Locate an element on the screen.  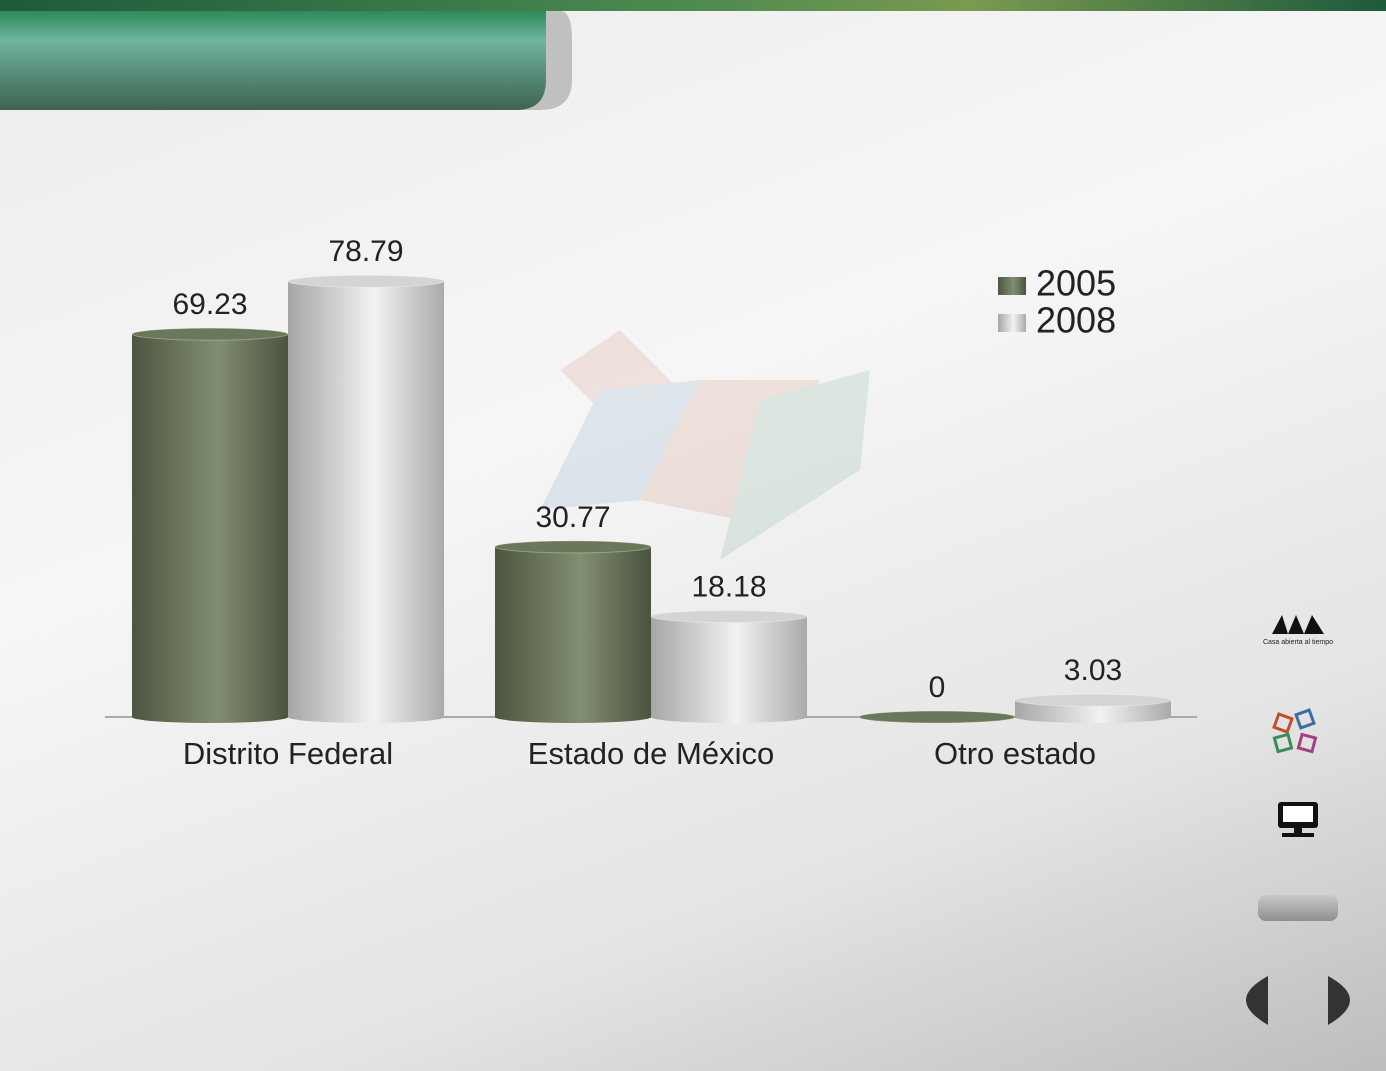
logo-mark is located at coordinates (1298, 624).